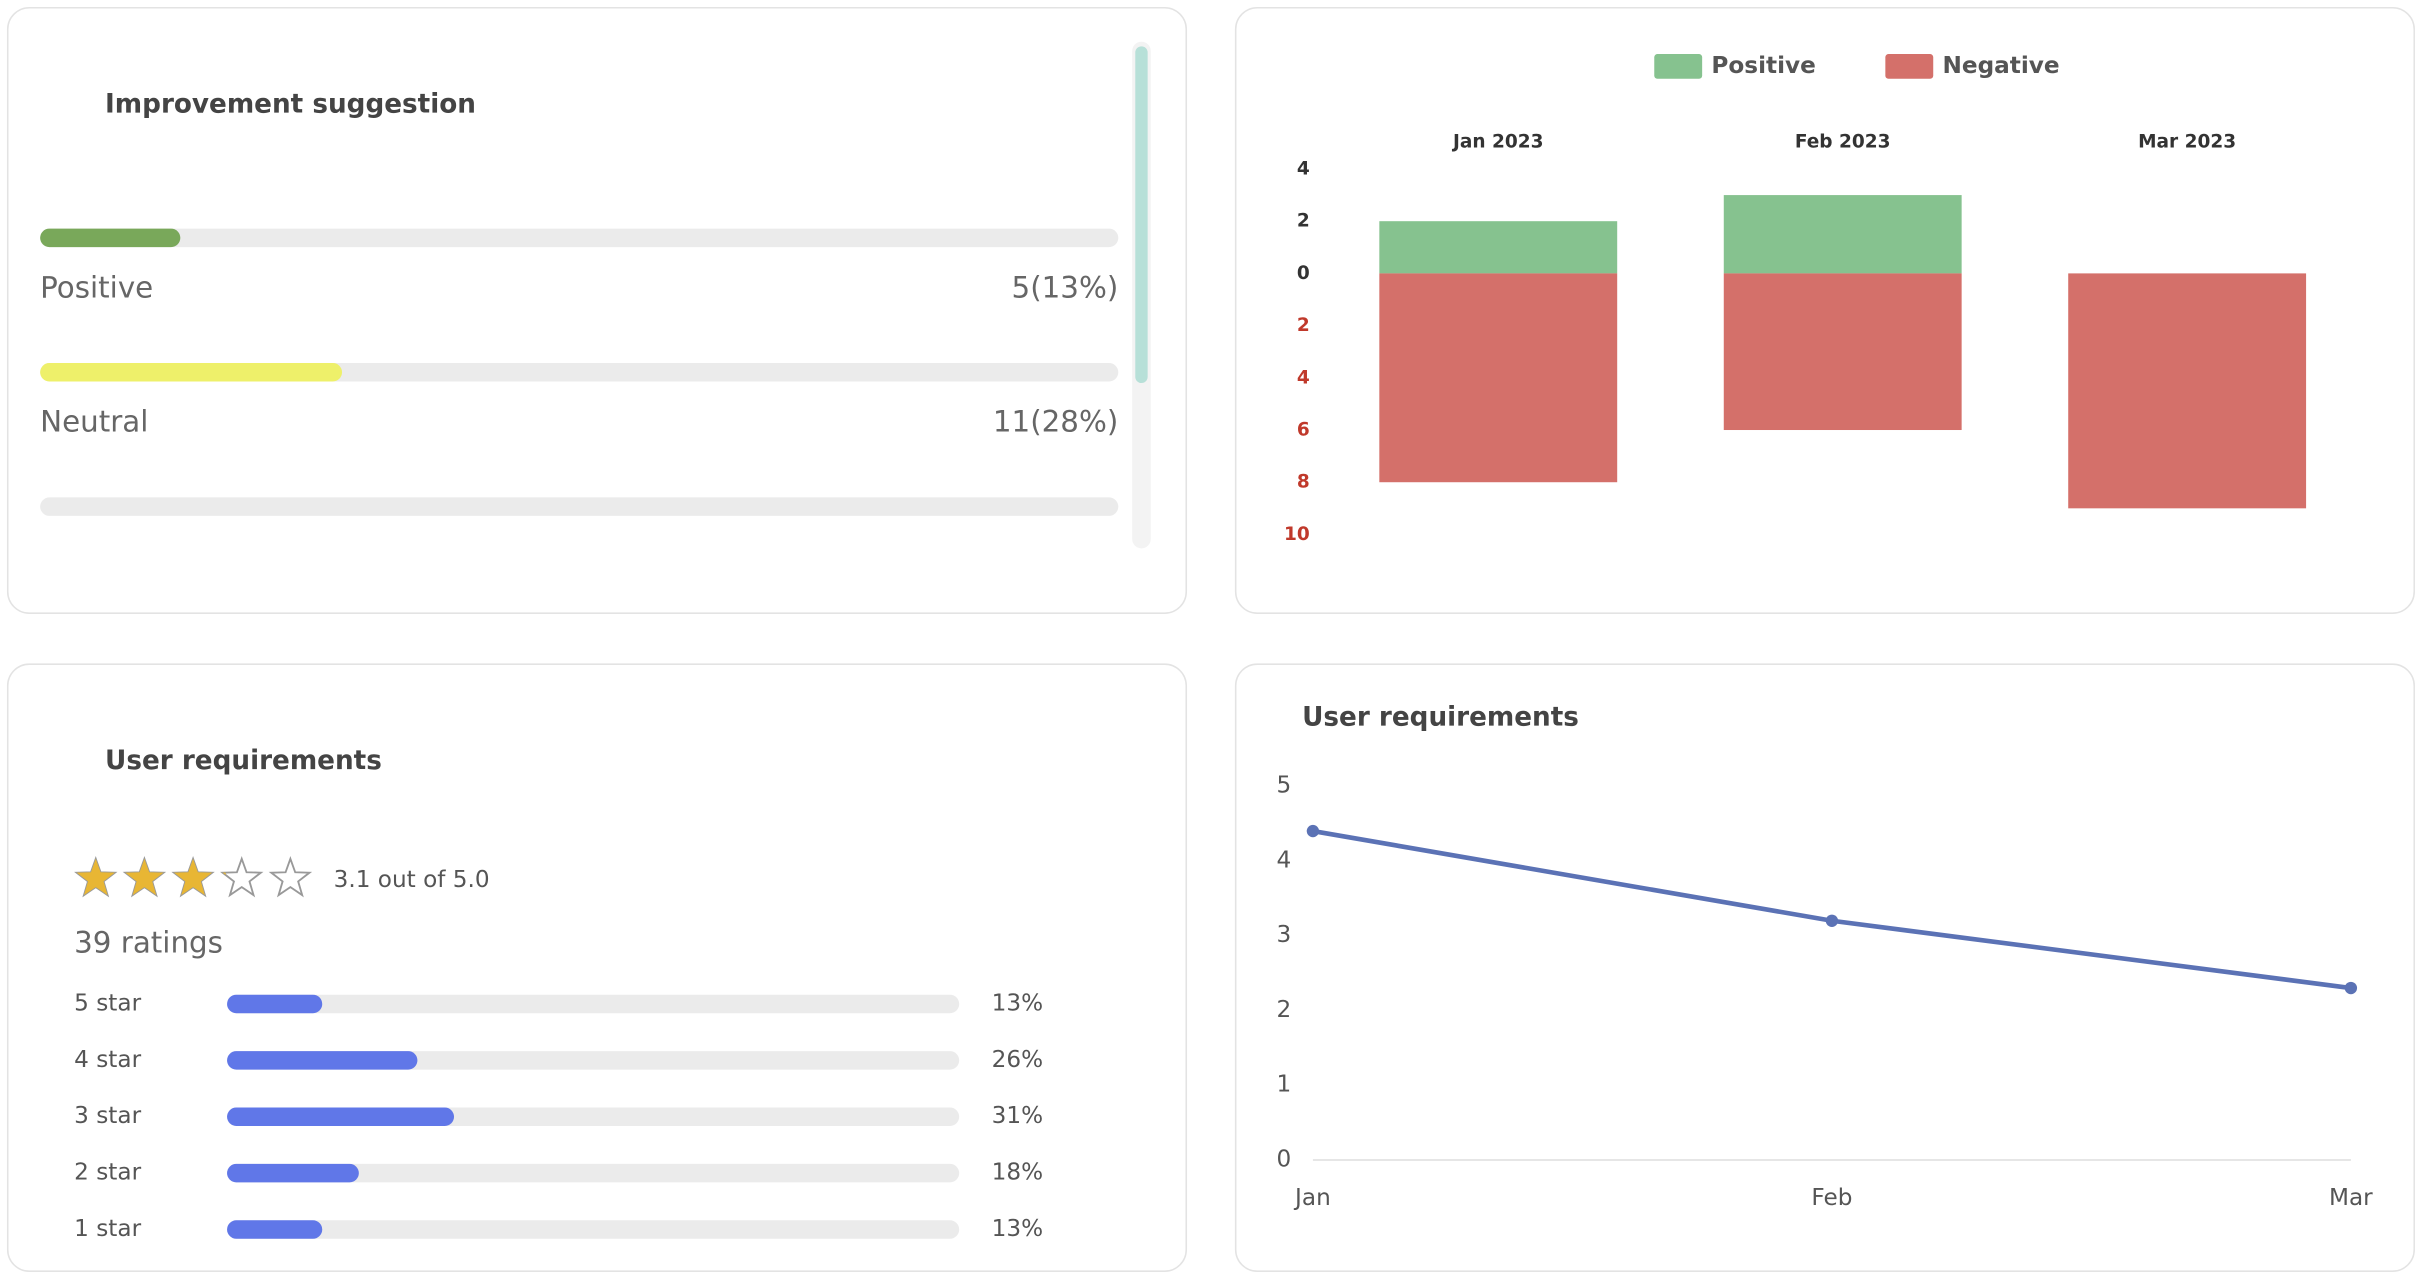 The width and height of the screenshot is (2422, 1280). Describe the element at coordinates (96, 287) in the screenshot. I see `progress-label: Positive` at that location.